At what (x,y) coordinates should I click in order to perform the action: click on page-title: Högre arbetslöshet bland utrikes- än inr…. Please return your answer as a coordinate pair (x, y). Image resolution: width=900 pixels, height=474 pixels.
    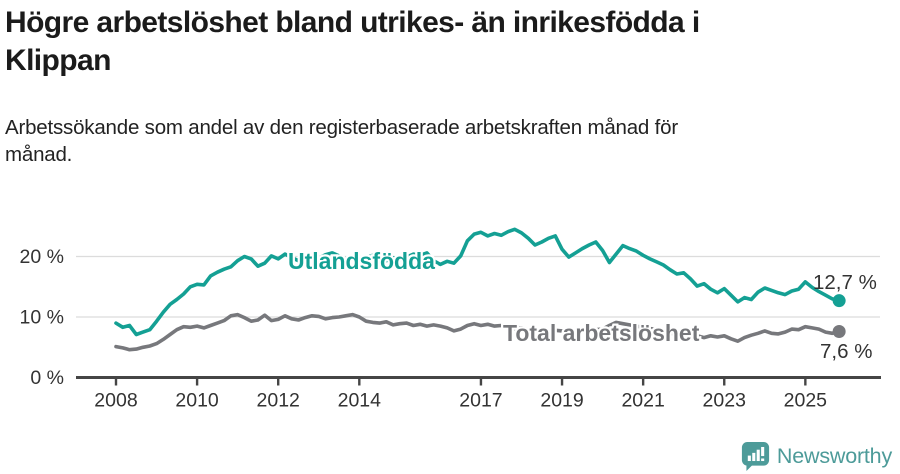
    Looking at the image, I should click on (352, 41).